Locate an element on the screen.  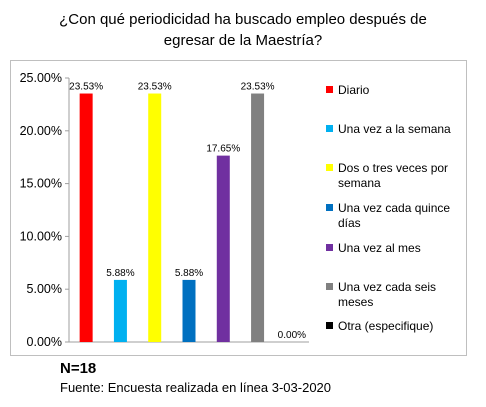
chart-title-line-2: egresar de la Maestría? is located at coordinates (243, 40).